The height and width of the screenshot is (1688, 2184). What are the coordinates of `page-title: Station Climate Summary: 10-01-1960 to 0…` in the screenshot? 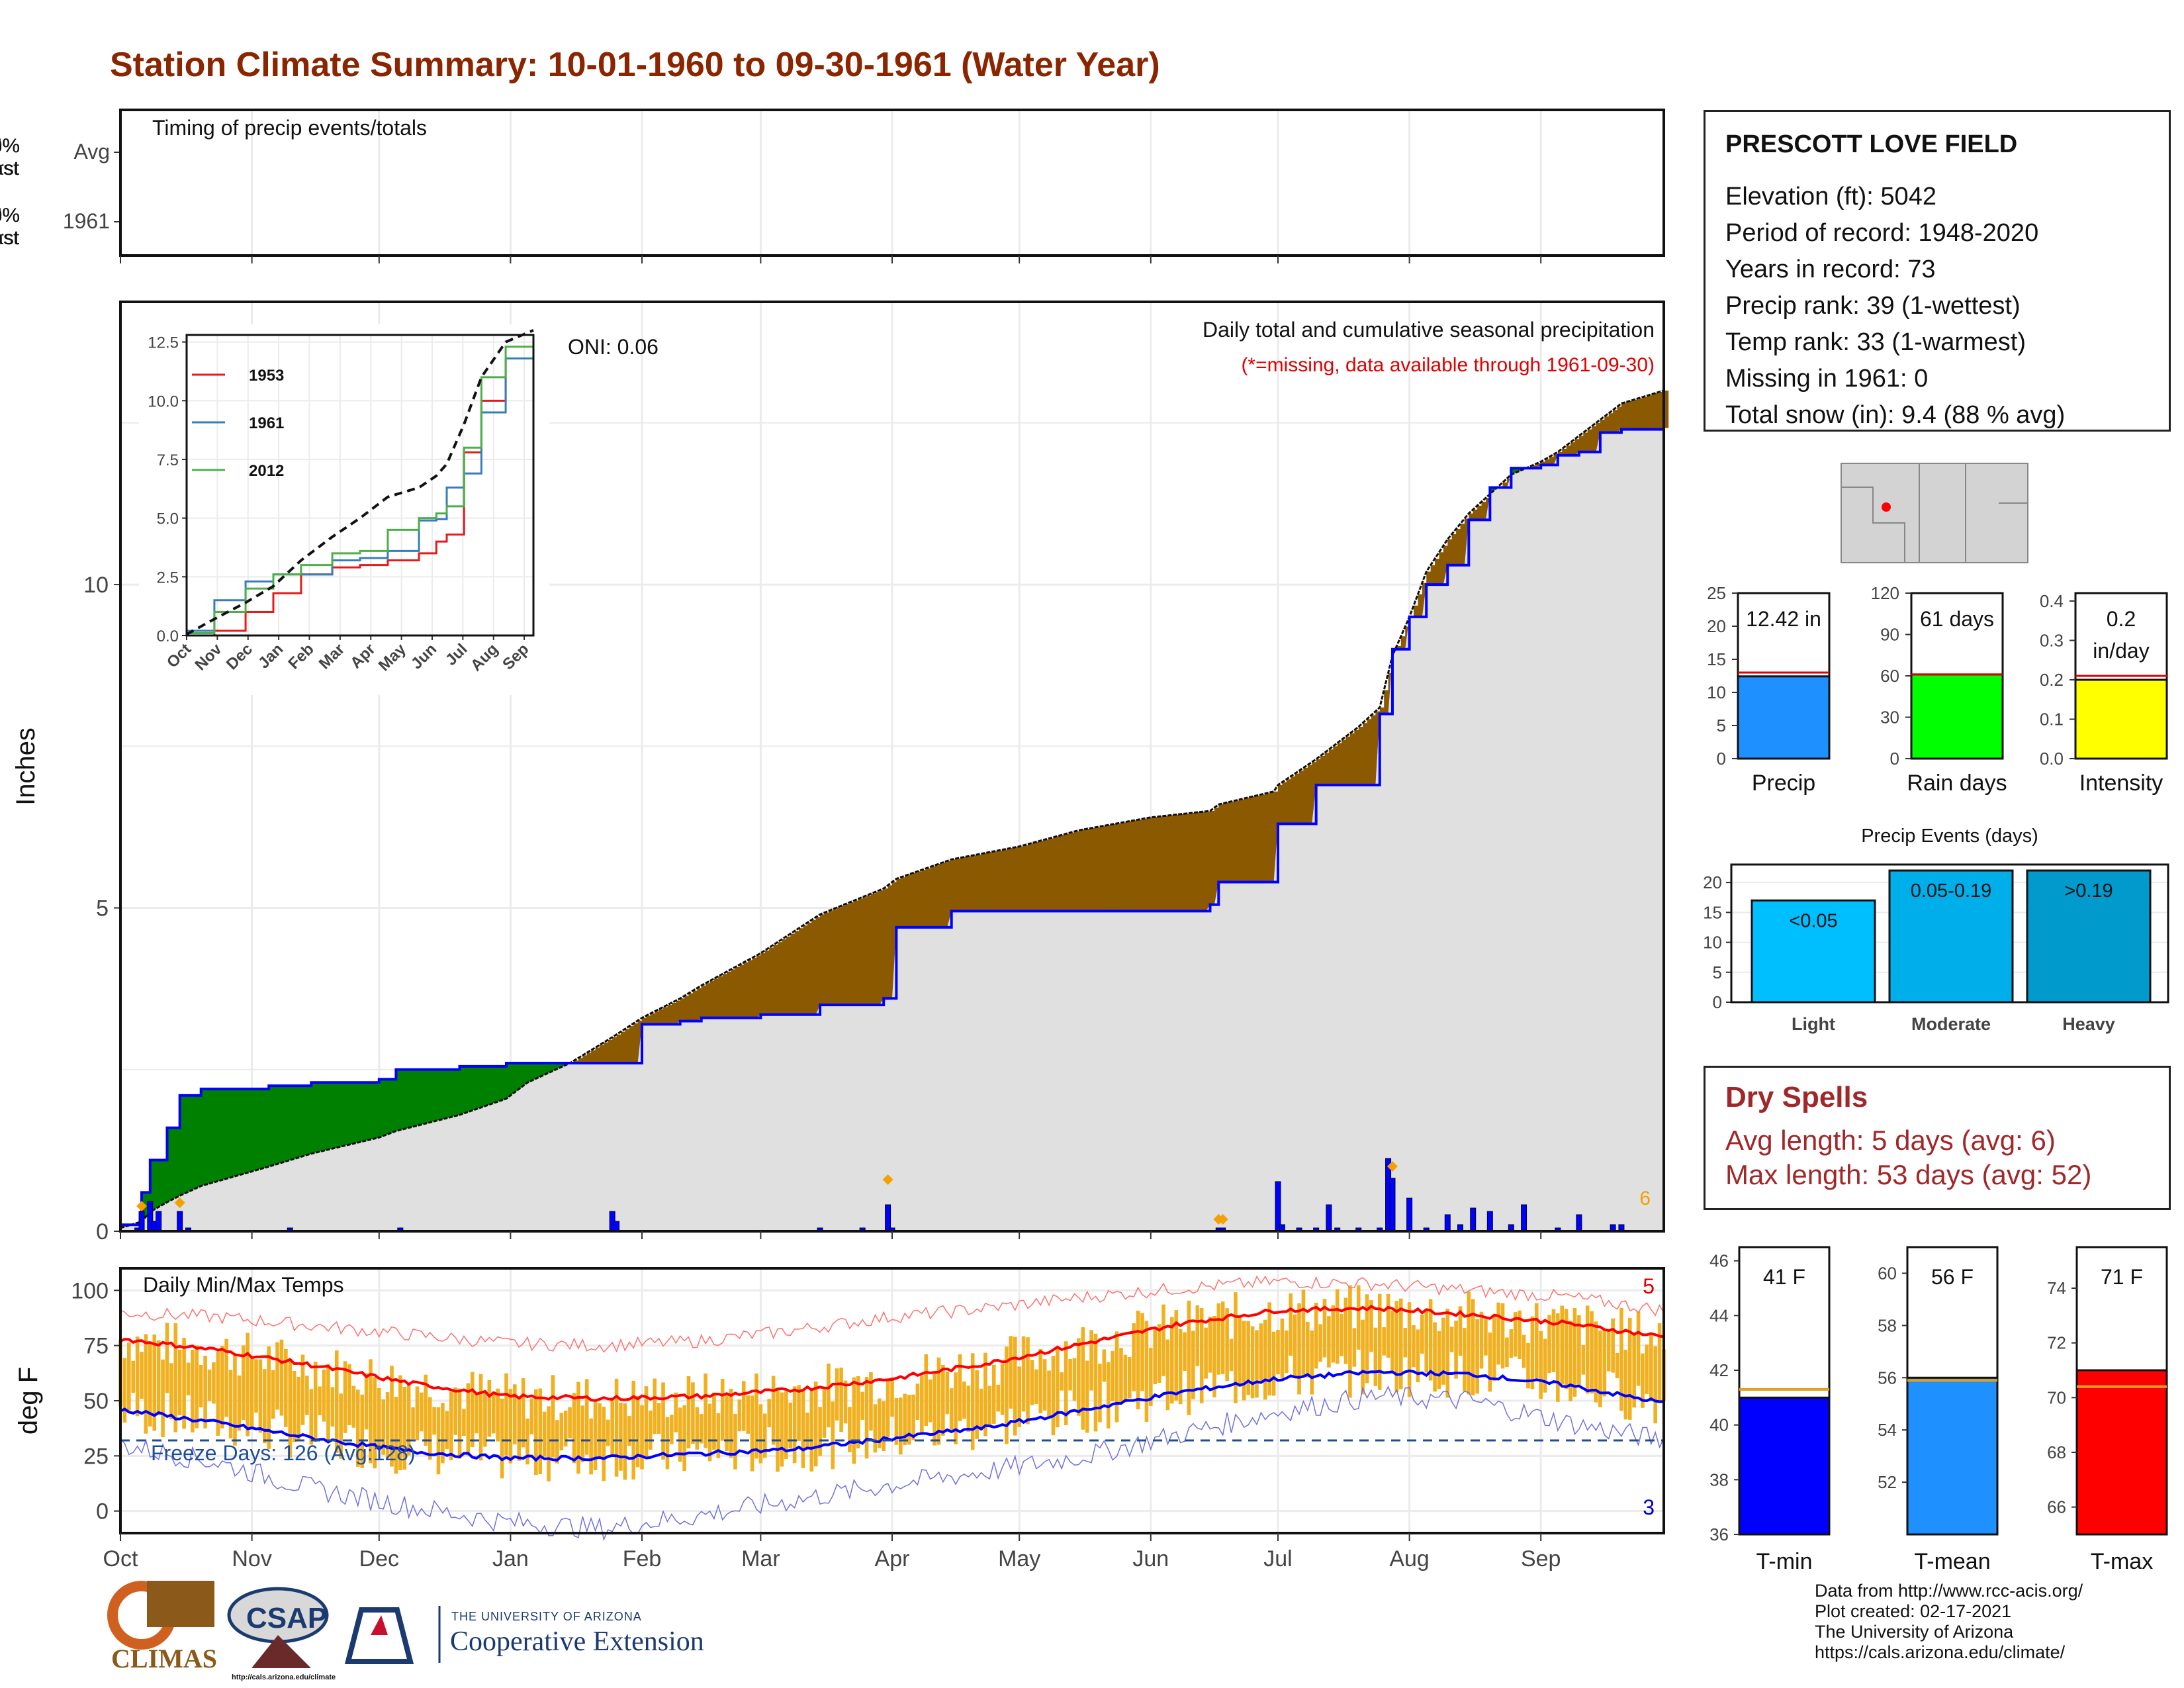 It's located at (635, 65).